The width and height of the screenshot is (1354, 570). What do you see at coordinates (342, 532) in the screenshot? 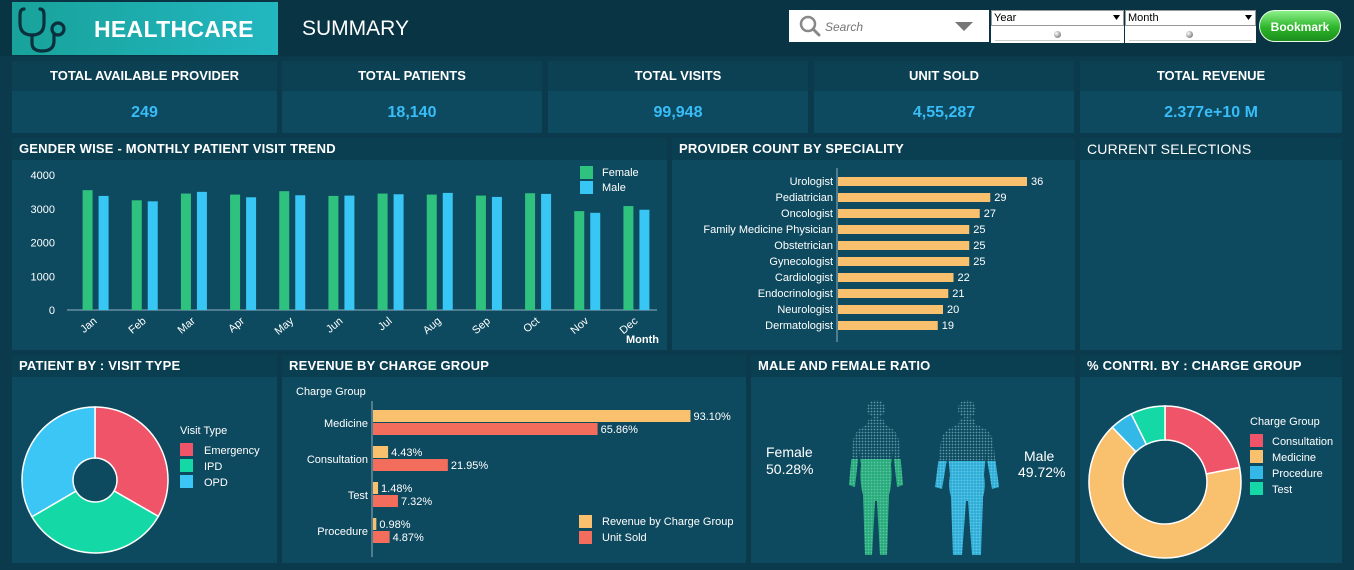
I see `category-label: Procedure` at bounding box center [342, 532].